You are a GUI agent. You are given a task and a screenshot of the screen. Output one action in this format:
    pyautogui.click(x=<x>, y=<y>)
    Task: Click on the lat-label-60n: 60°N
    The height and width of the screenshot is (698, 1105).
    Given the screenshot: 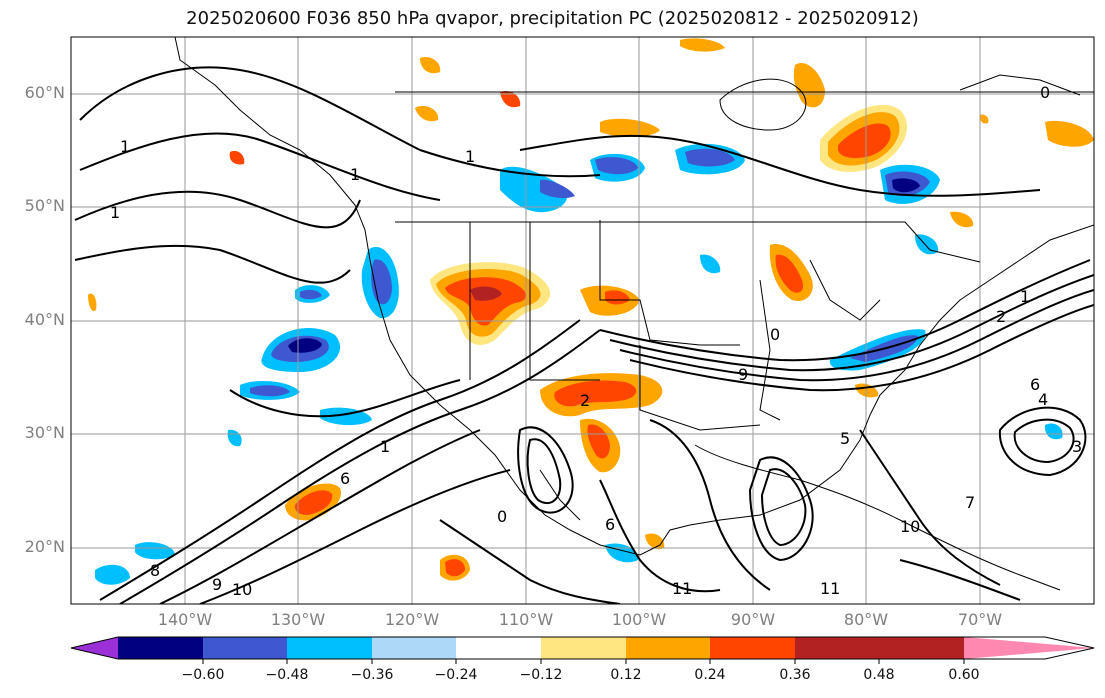 What is the action you would take?
    pyautogui.click(x=44, y=92)
    